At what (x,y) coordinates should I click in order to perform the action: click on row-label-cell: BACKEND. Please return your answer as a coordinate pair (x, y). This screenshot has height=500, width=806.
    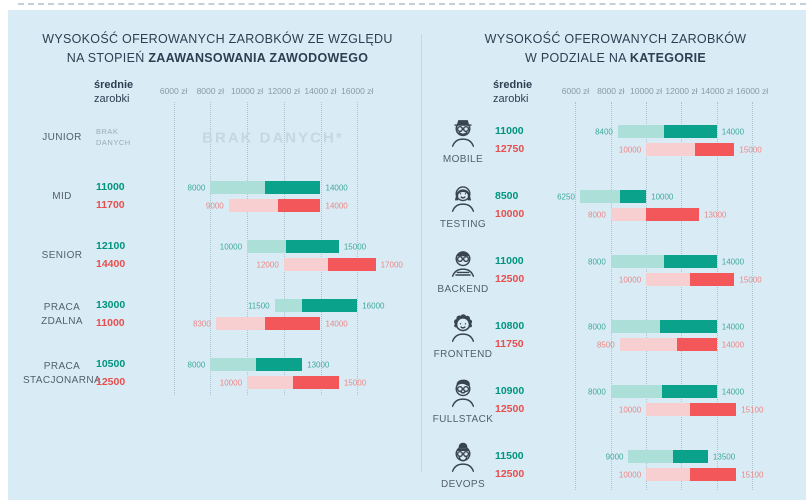
    Looking at the image, I should click on (463, 271).